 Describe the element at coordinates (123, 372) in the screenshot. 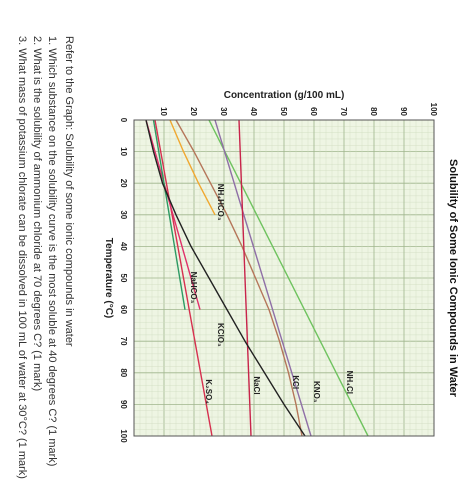

I see `x-tick-label: 80` at that location.